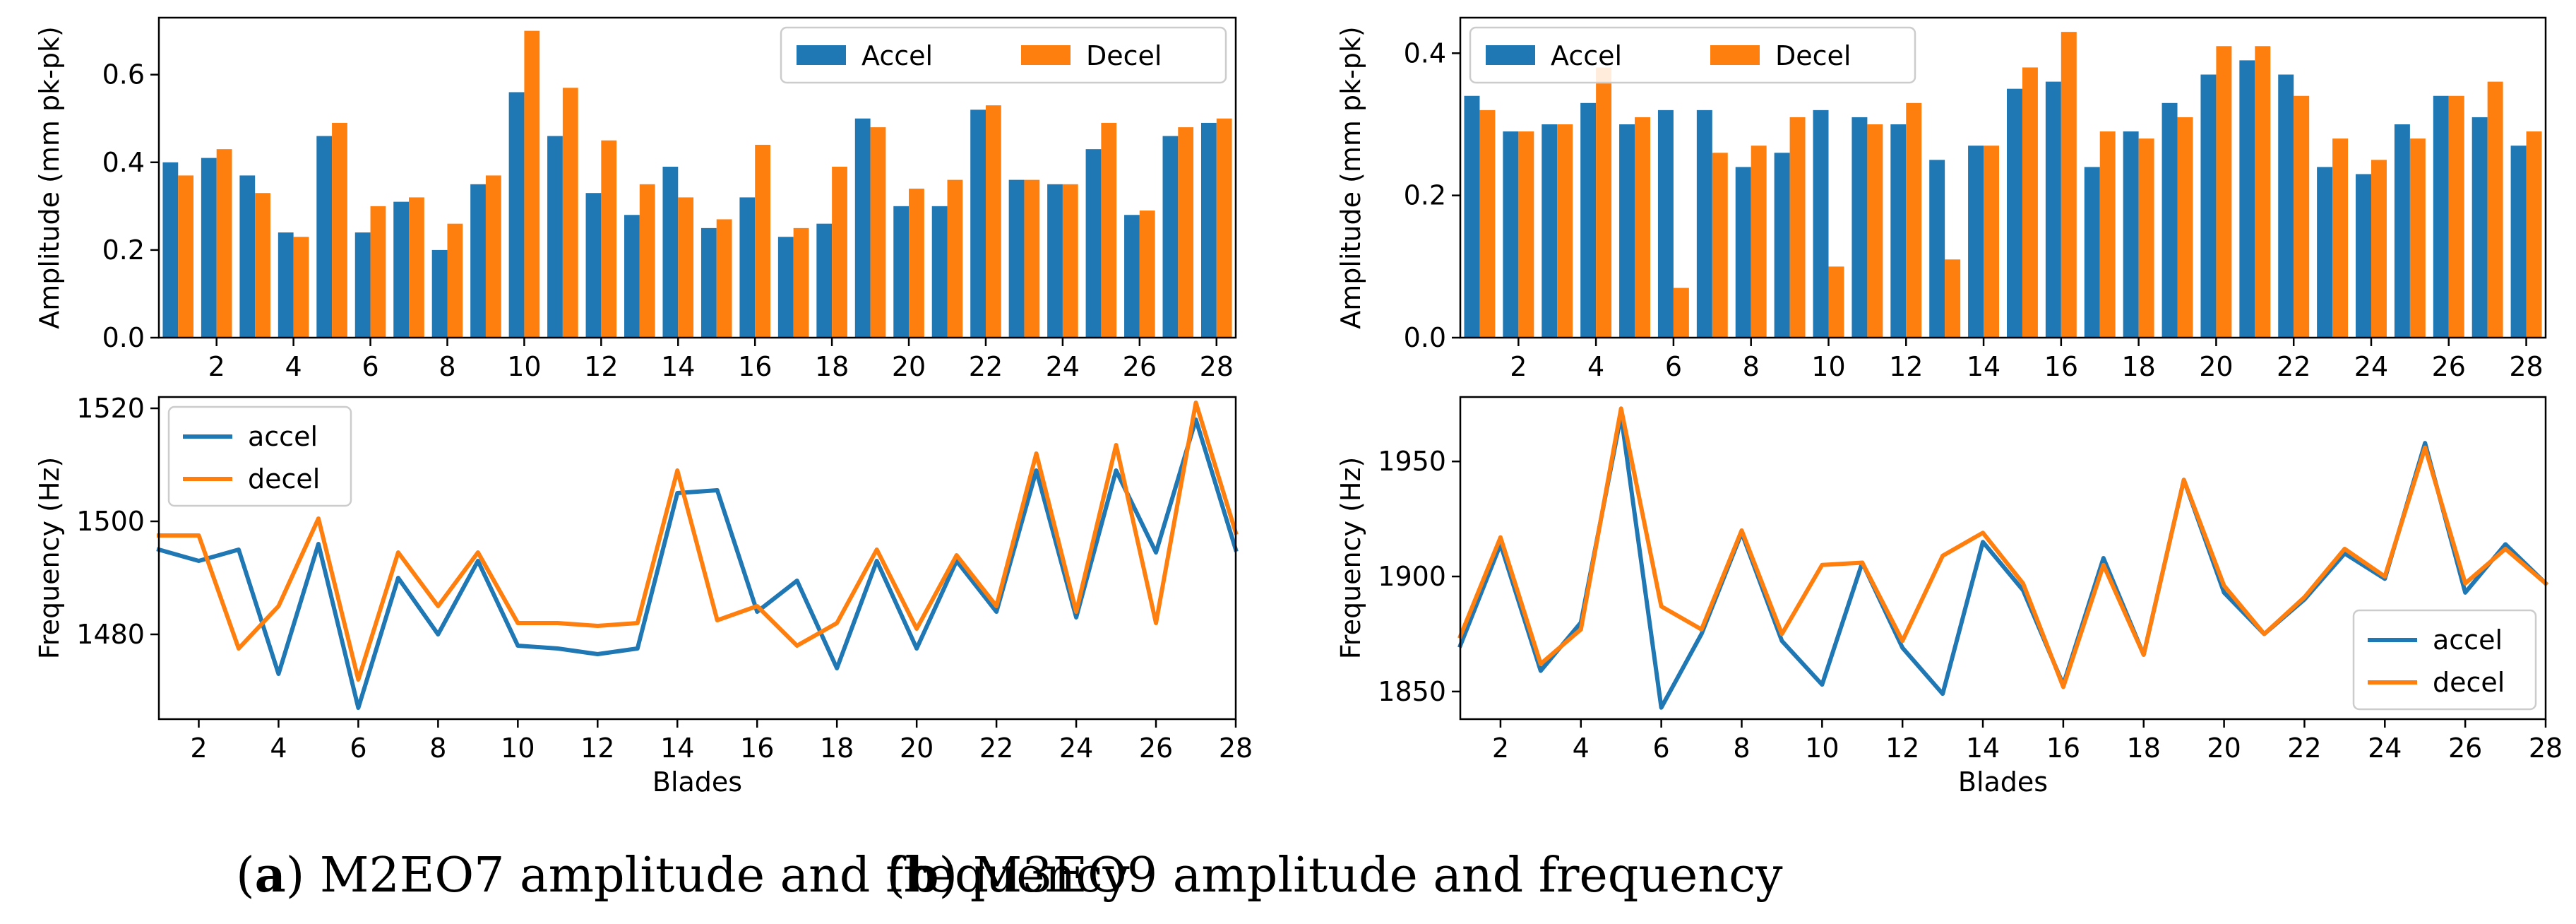 The width and height of the screenshot is (2576, 924). Describe the element at coordinates (2304, 748) in the screenshot. I see `x-tick-label: 22` at that location.